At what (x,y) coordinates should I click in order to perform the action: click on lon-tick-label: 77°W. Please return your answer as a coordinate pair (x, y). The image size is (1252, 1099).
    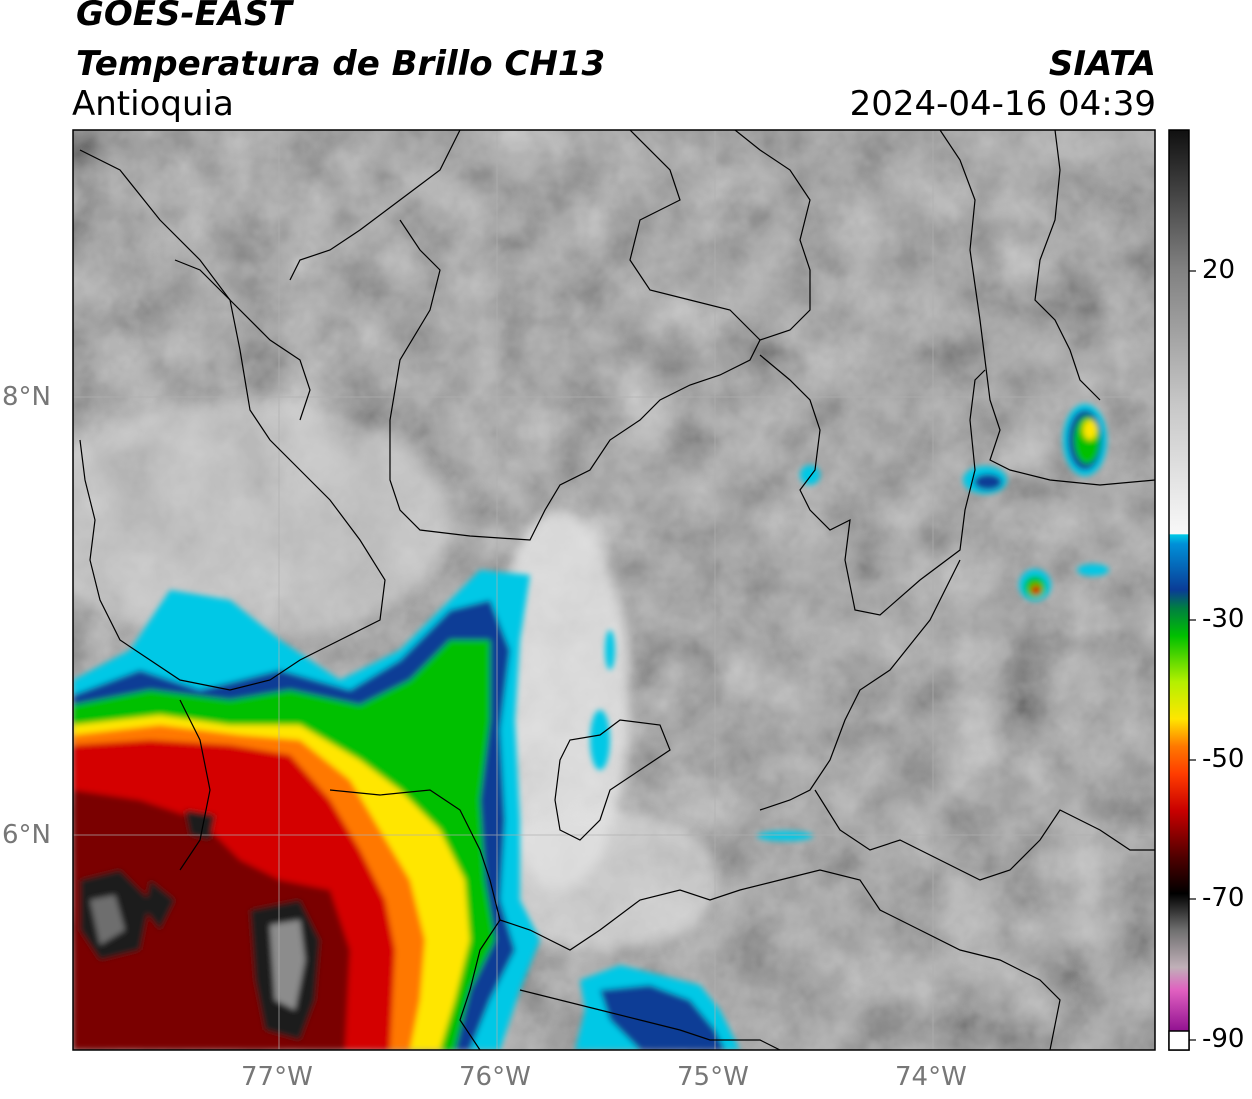
    Looking at the image, I should click on (277, 1077).